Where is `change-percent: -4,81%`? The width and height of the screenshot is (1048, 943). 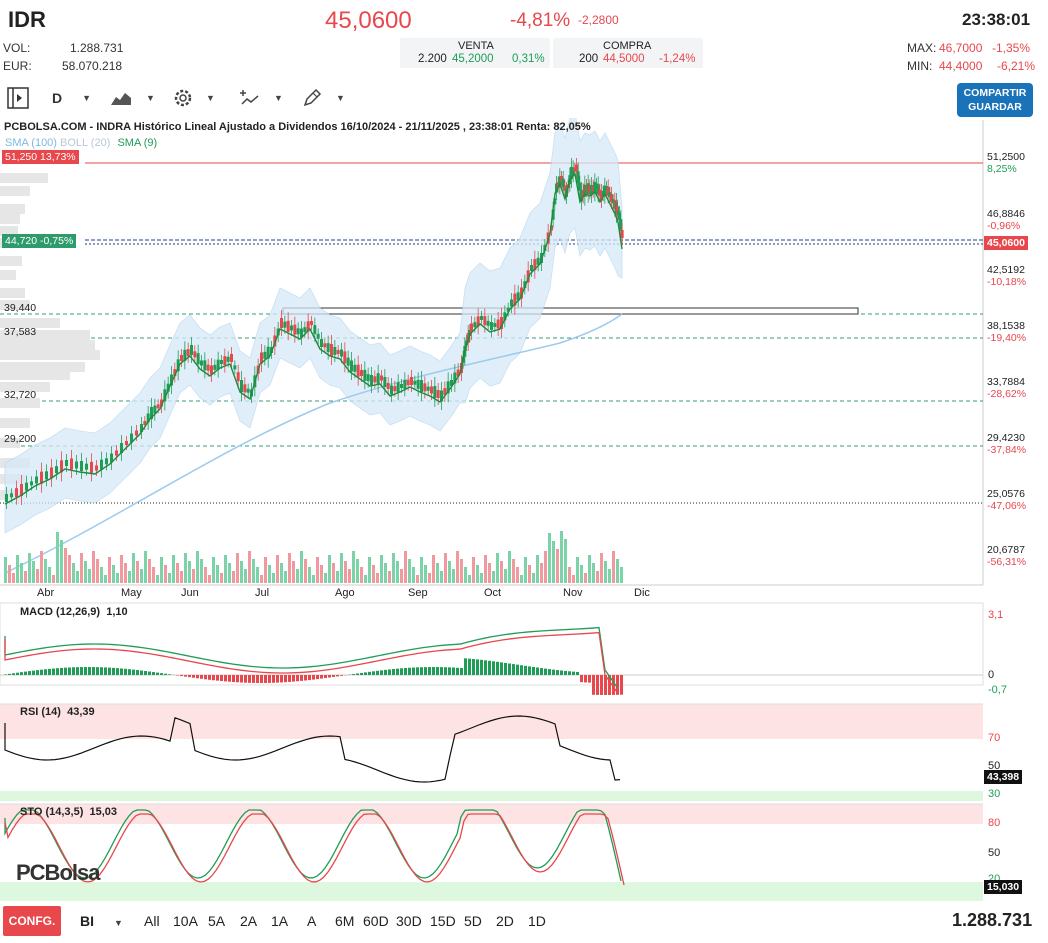
change-percent: -4,81% is located at coordinates (540, 20).